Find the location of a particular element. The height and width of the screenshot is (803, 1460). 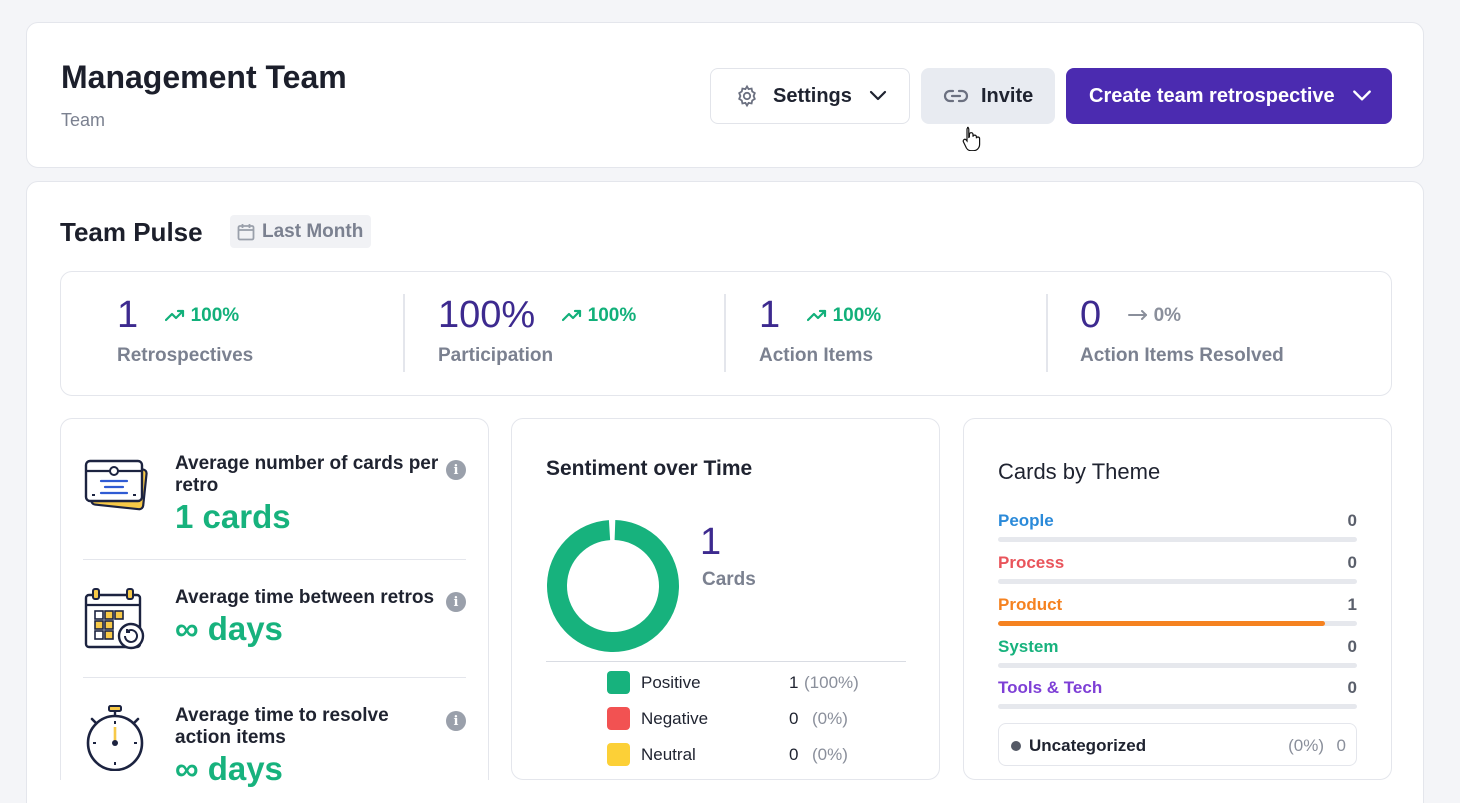

theme-row-system: System 0 is located at coordinates (1177, 652).